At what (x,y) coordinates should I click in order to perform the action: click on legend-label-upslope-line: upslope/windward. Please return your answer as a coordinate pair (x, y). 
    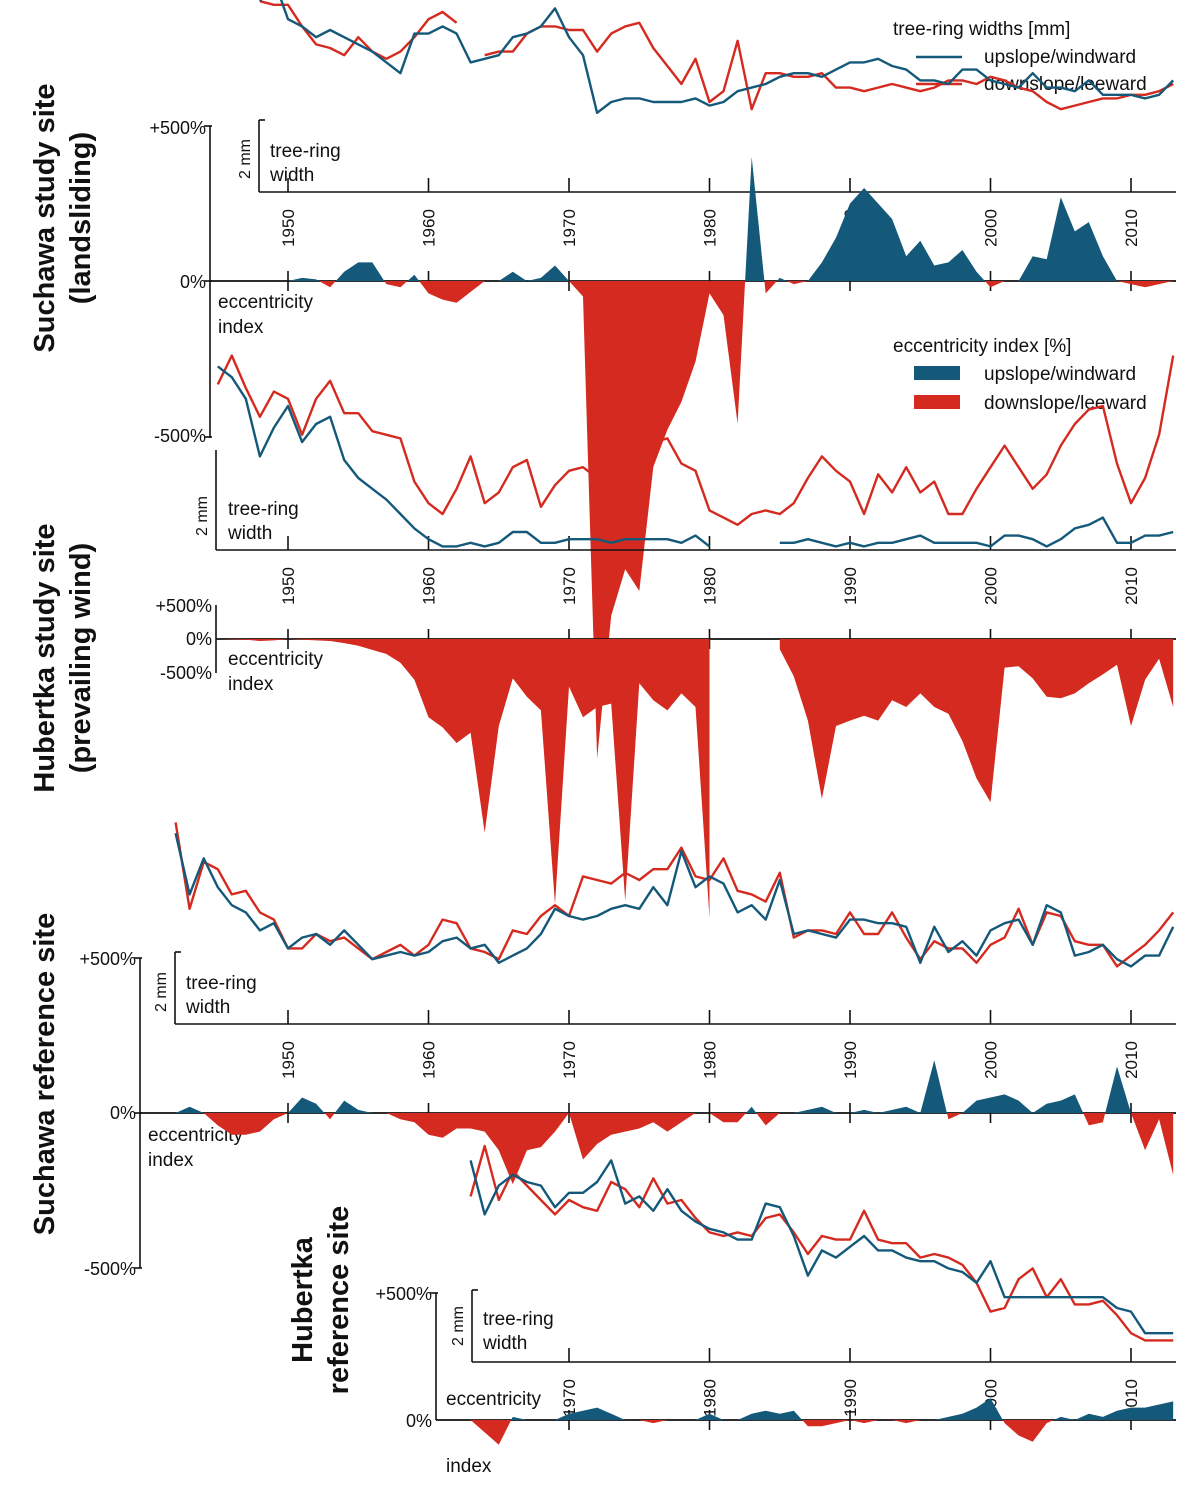
    Looking at the image, I should click on (1060, 57).